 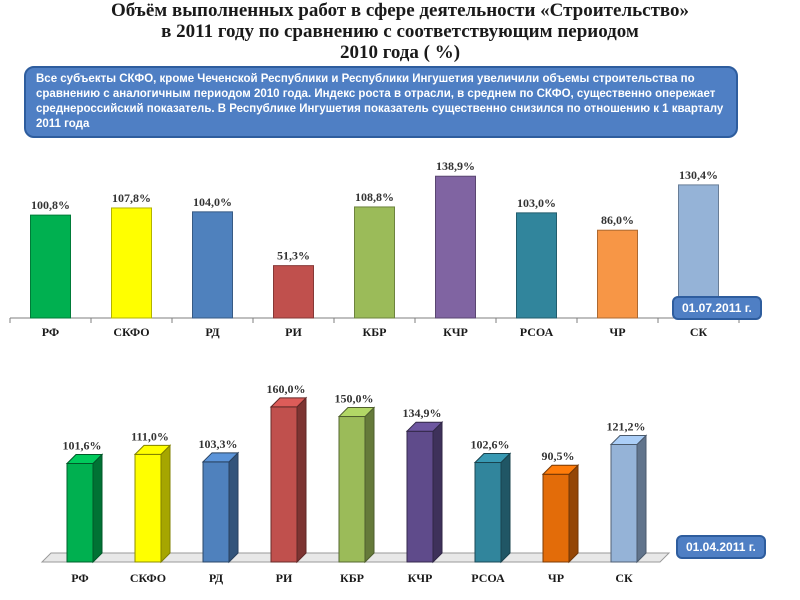 What do you see at coordinates (212, 332) in the screenshot?
I see `category-label-july: РД` at bounding box center [212, 332].